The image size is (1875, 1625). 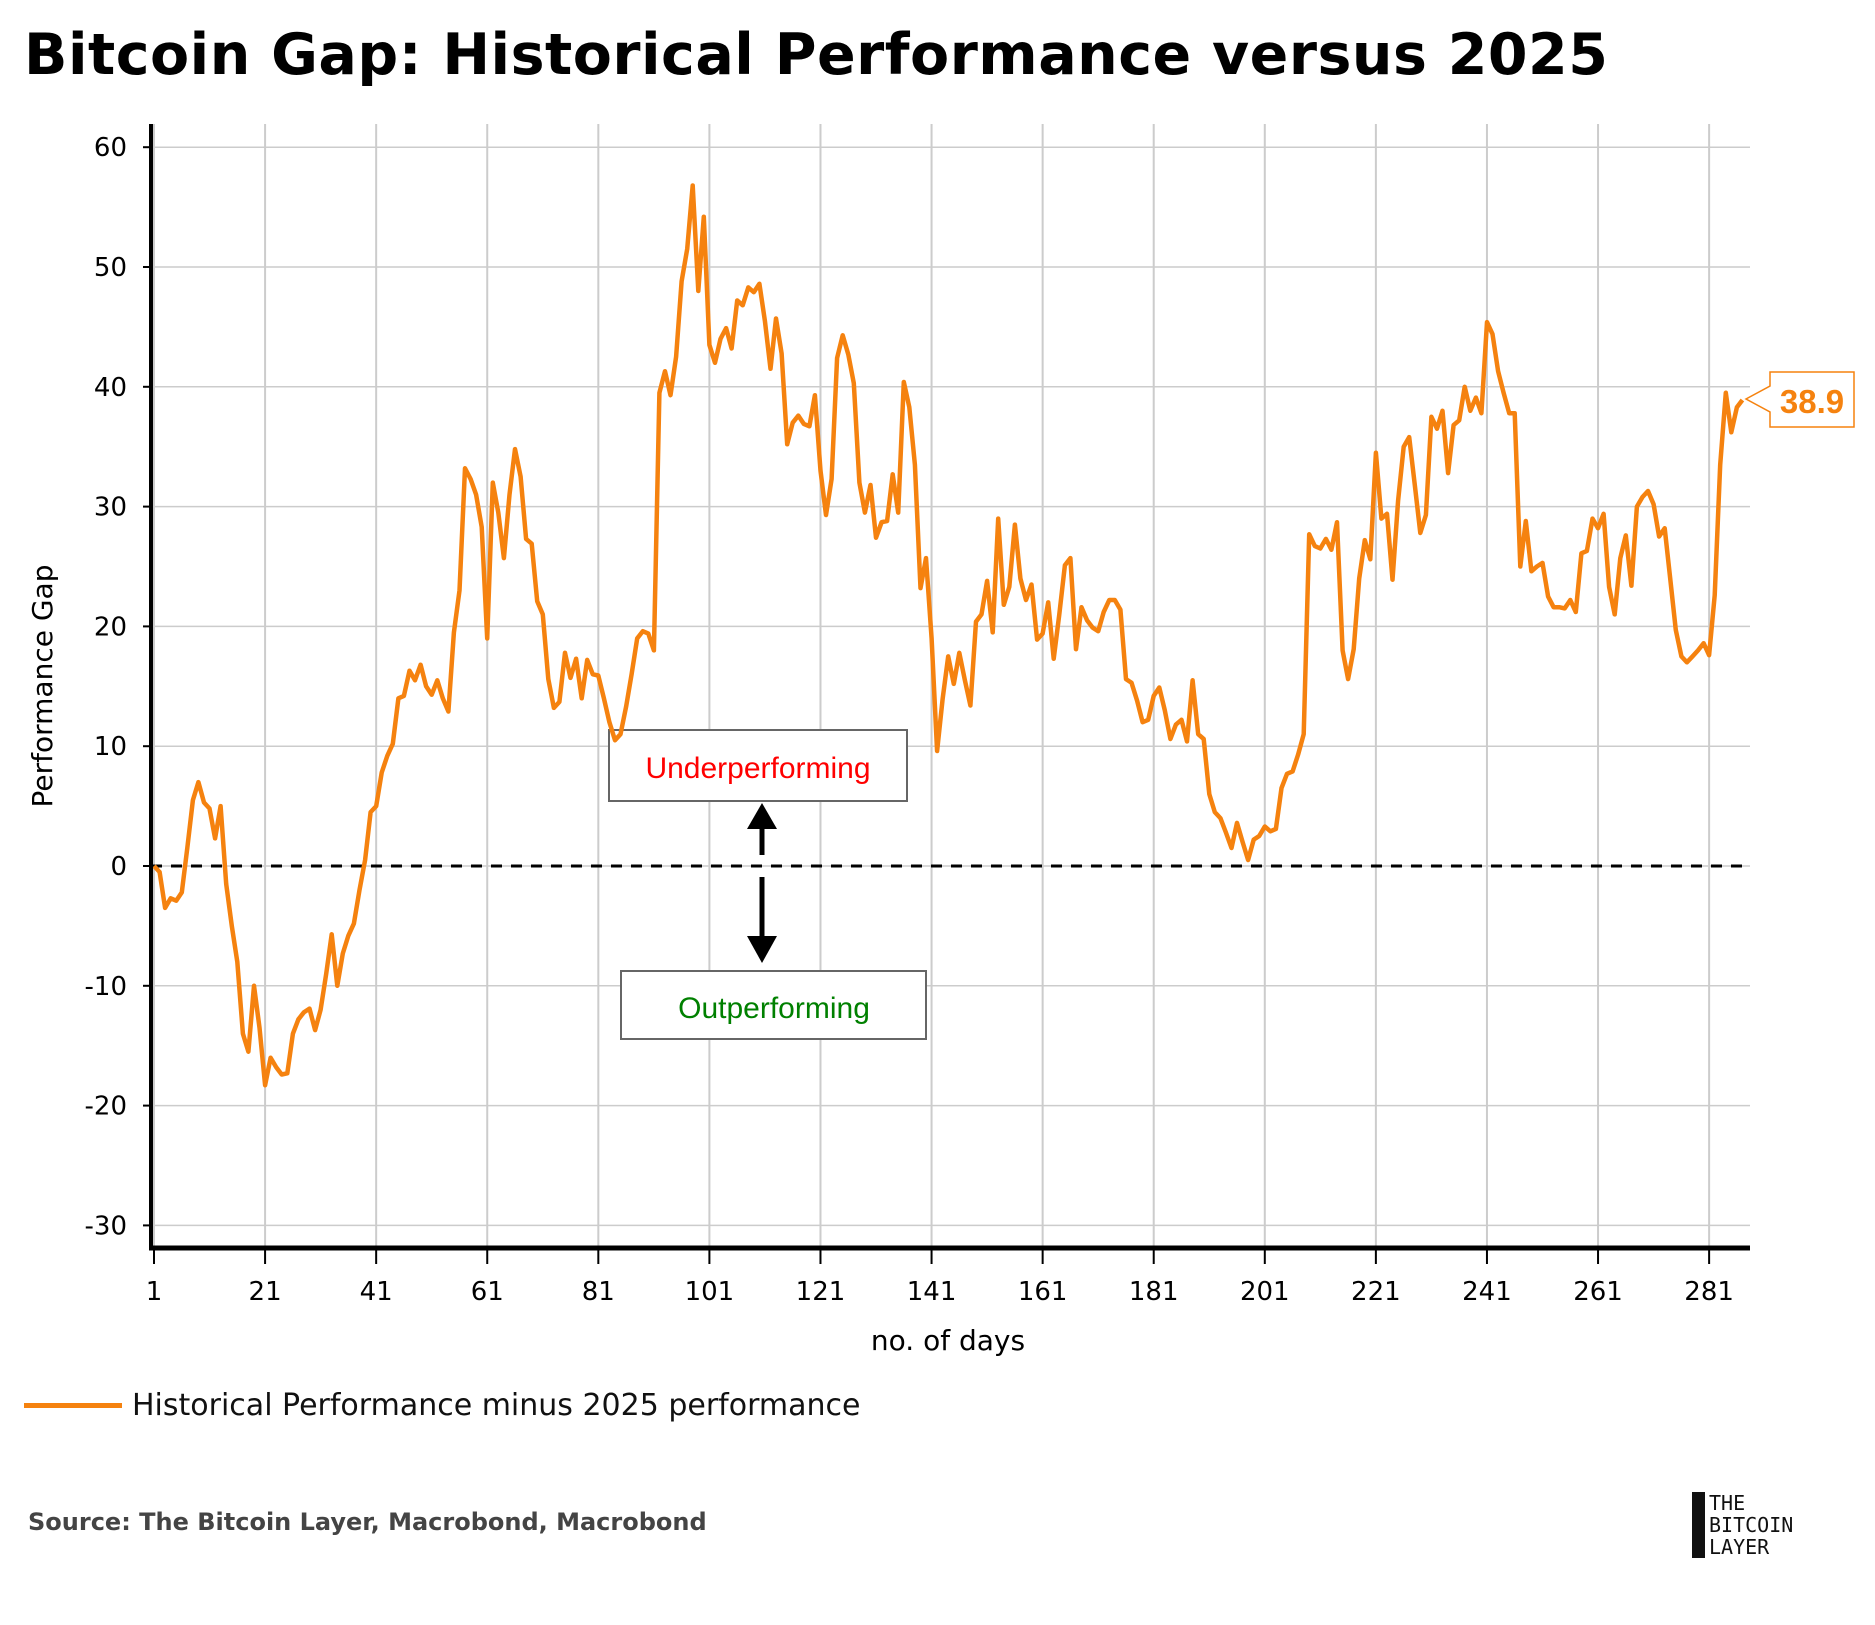 I want to click on annotations: Underperforming Outperforming, so click(x=767, y=884).